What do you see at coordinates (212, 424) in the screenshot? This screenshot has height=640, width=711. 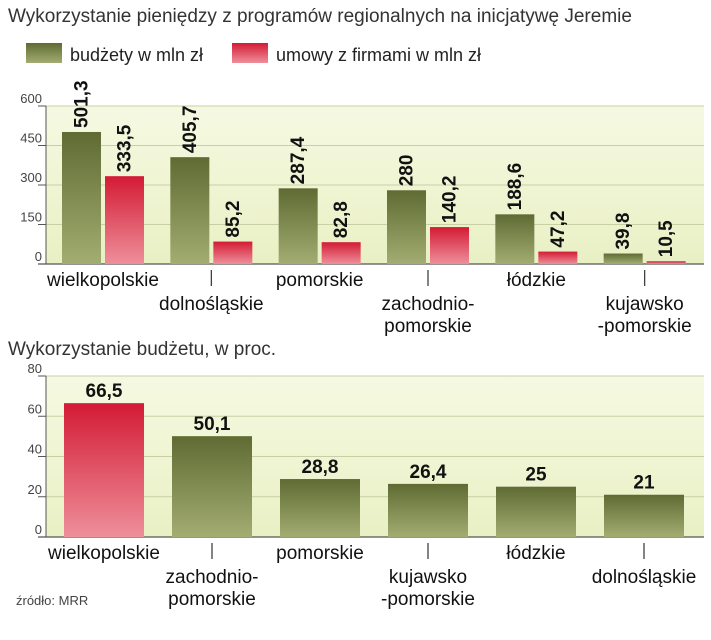 I see `bar-budget-usage-value-label: 50,1` at bounding box center [212, 424].